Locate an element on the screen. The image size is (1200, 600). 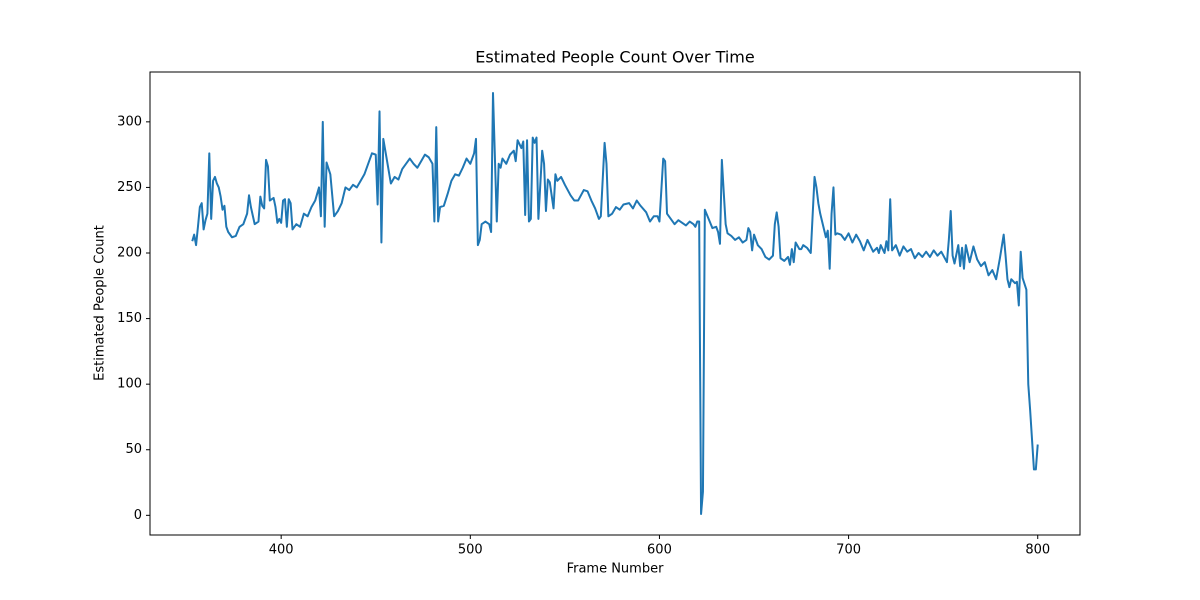
x-tick-label: 600 is located at coordinates (659, 550).